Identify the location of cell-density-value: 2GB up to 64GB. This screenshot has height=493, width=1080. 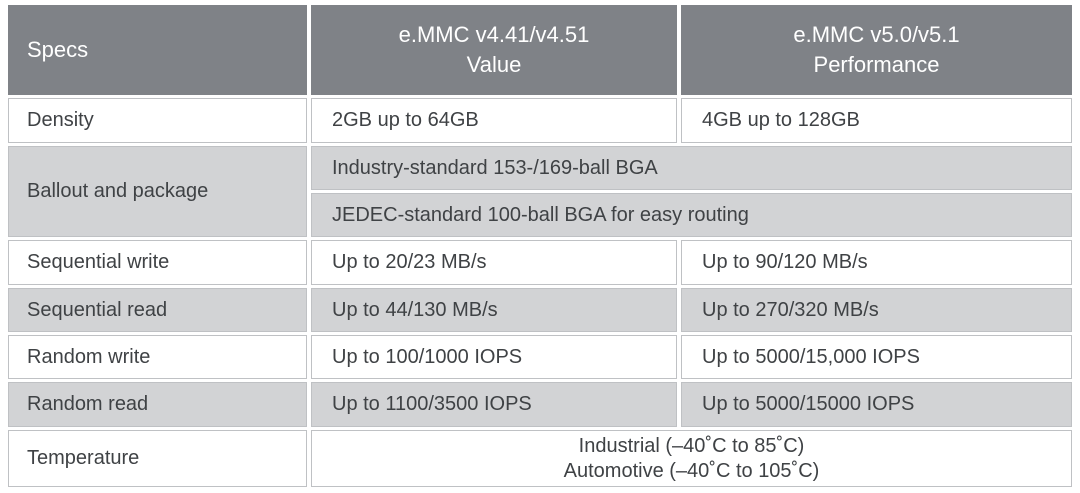
(494, 120).